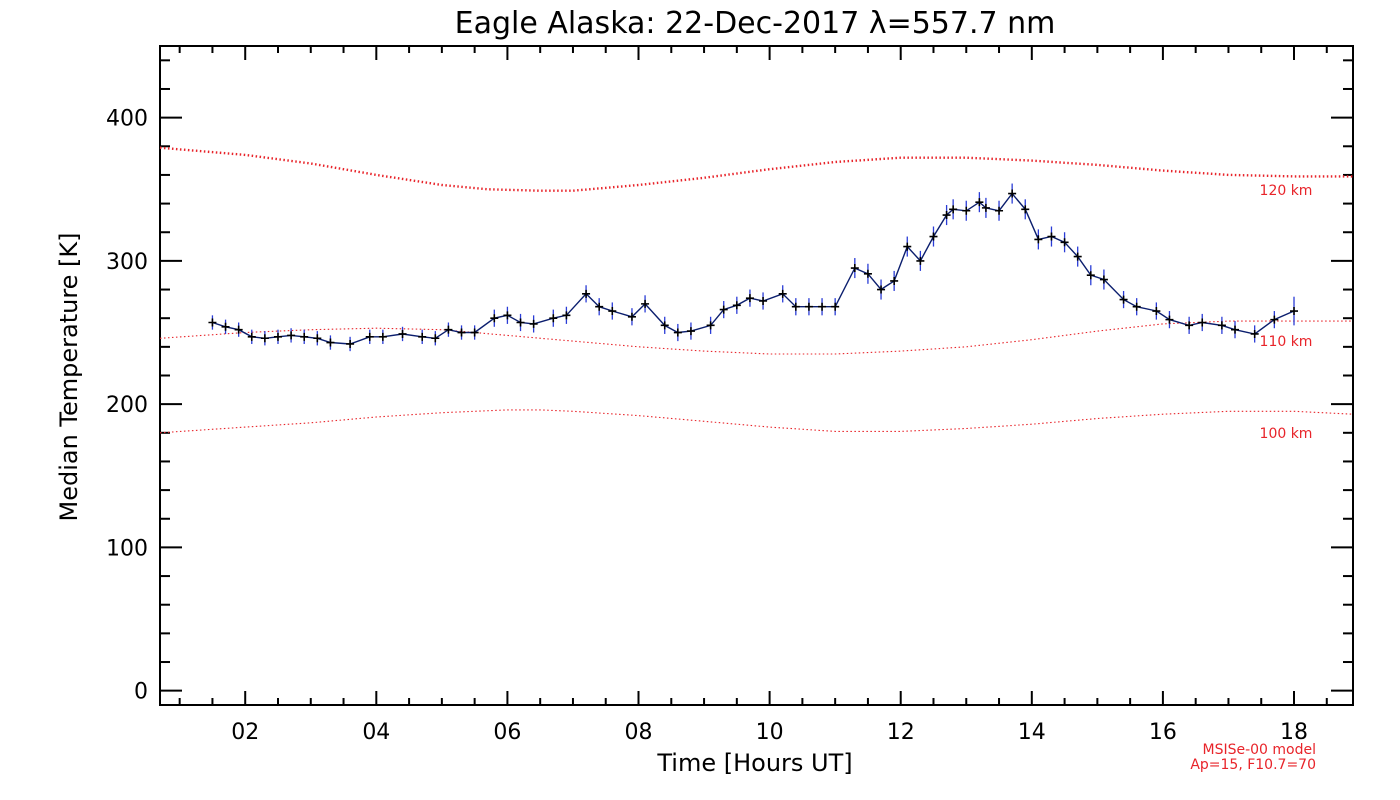 This screenshot has height=800, width=1400. I want to click on y-axis-label: Median Temperature [K], so click(69, 376).